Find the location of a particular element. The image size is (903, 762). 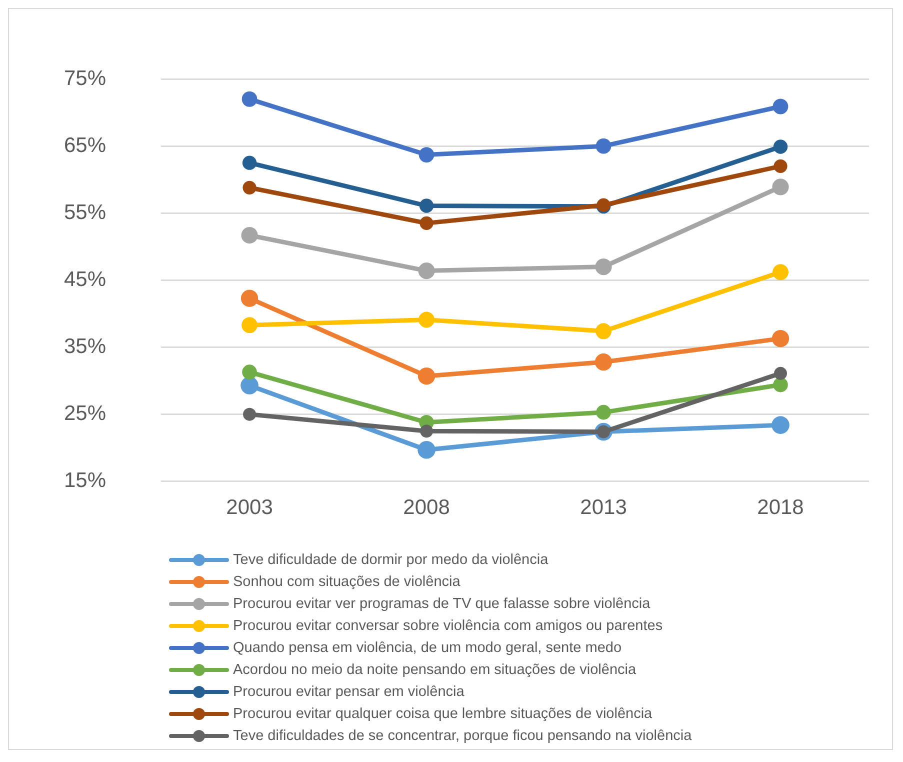

legend-label: Procurou evitar ver programas de TV que falasse sobre violência is located at coordinates (441, 604).